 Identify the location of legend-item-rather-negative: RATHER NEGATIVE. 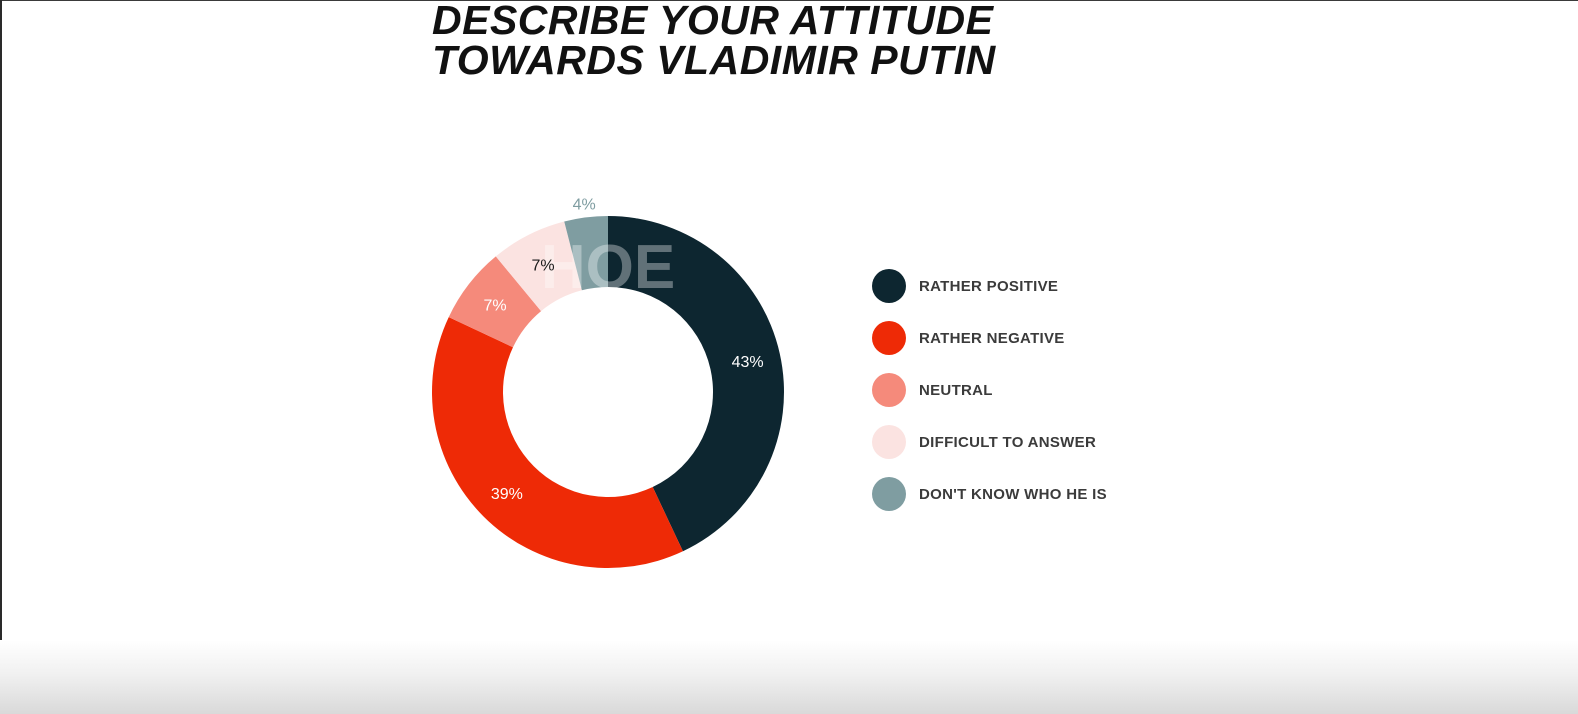
(968, 338).